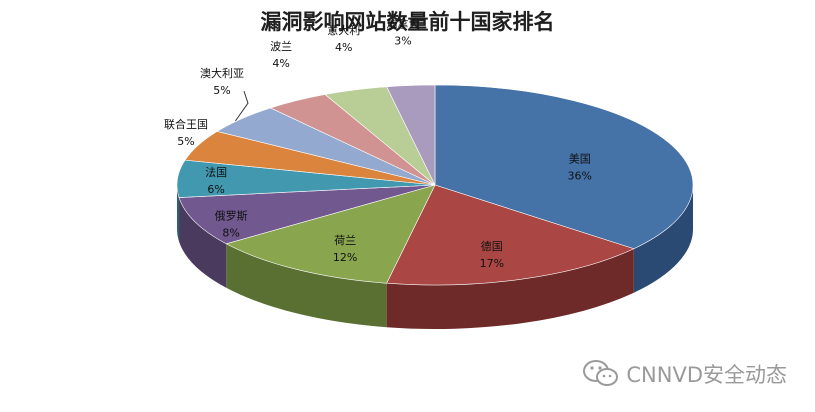 Image resolution: width=815 pixels, height=412 pixels. Describe the element at coordinates (706, 375) in the screenshot. I see `watermark-text: CNNVD安全动态` at that location.